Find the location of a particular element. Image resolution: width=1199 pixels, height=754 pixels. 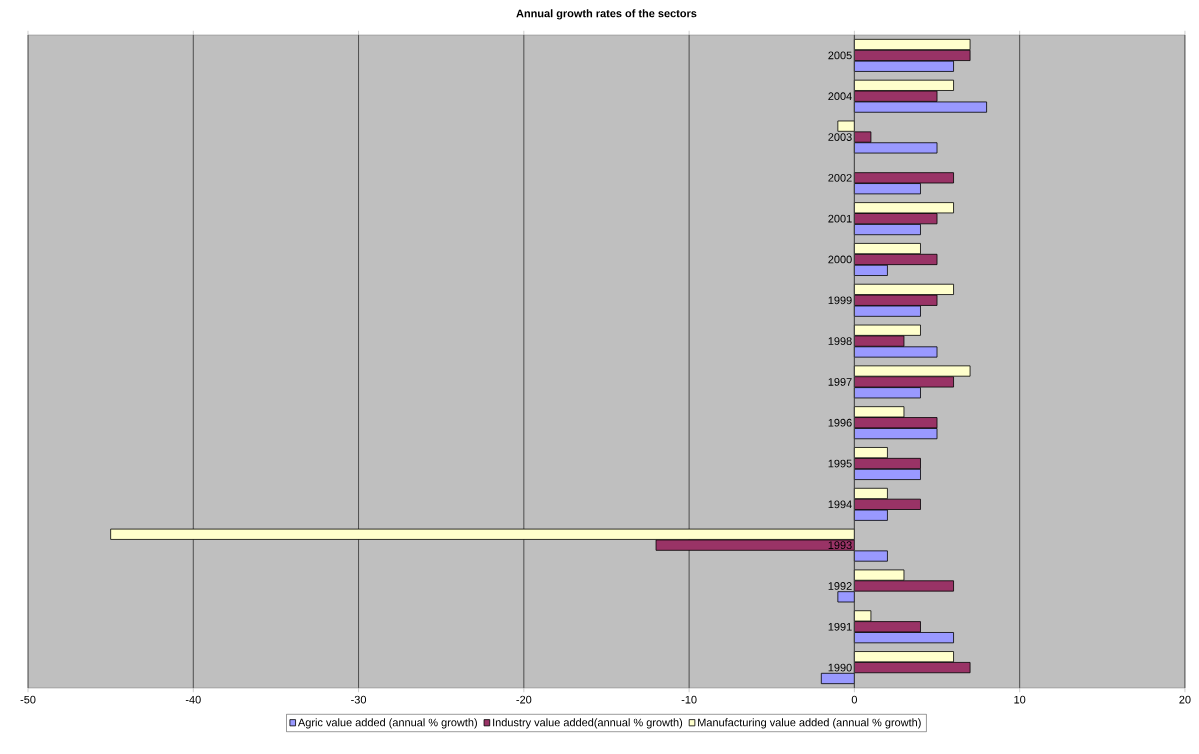

x-tick-label: -30 is located at coordinates (359, 699).